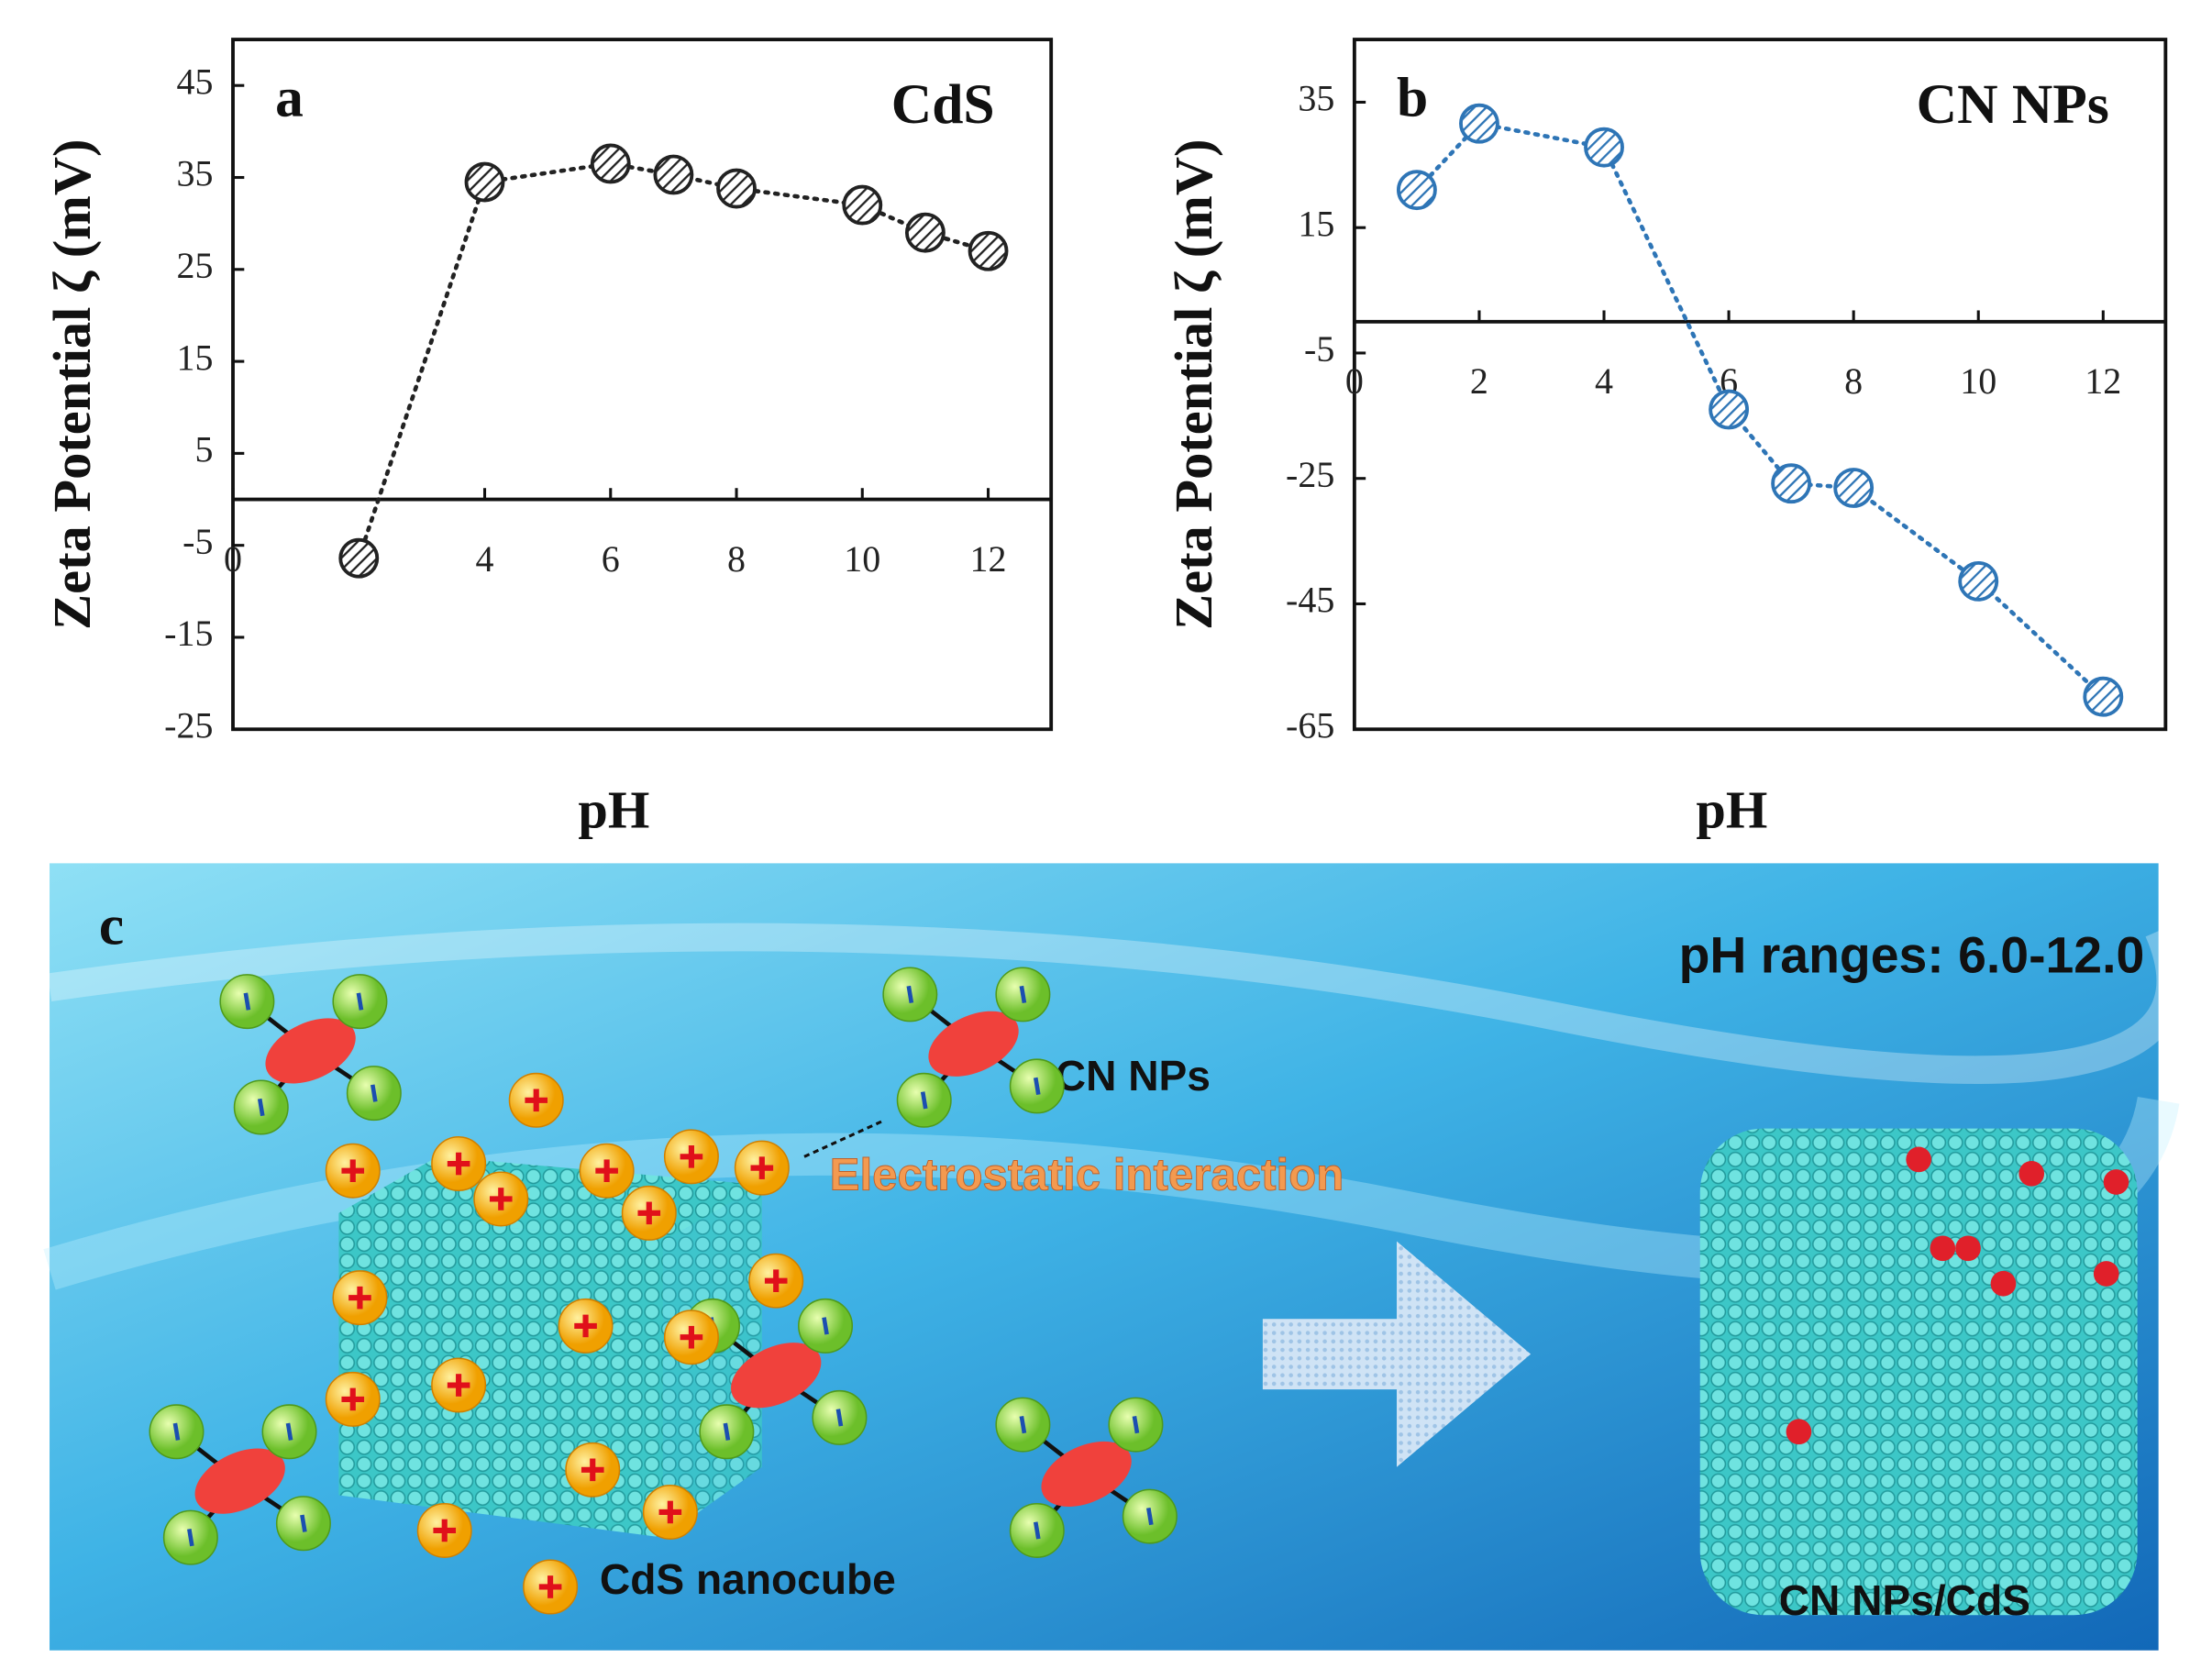 The image size is (2201, 1680). What do you see at coordinates (2013, 104) in the screenshot?
I see `chart-title: CN NPs` at bounding box center [2013, 104].